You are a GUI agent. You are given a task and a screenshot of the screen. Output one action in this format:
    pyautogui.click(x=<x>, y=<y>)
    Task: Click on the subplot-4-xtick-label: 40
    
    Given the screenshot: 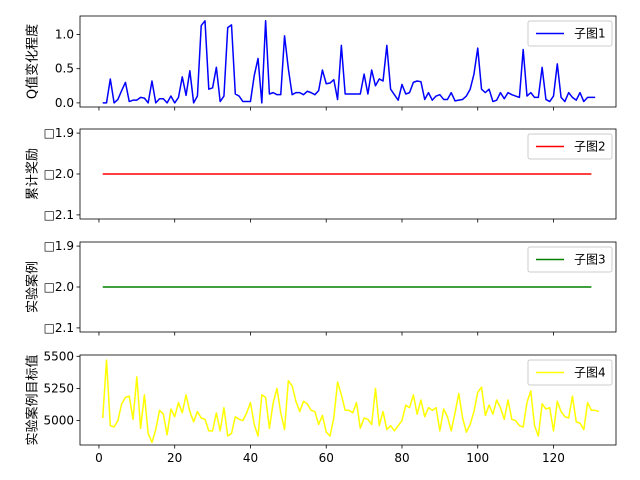 What is the action you would take?
    pyautogui.click(x=250, y=458)
    